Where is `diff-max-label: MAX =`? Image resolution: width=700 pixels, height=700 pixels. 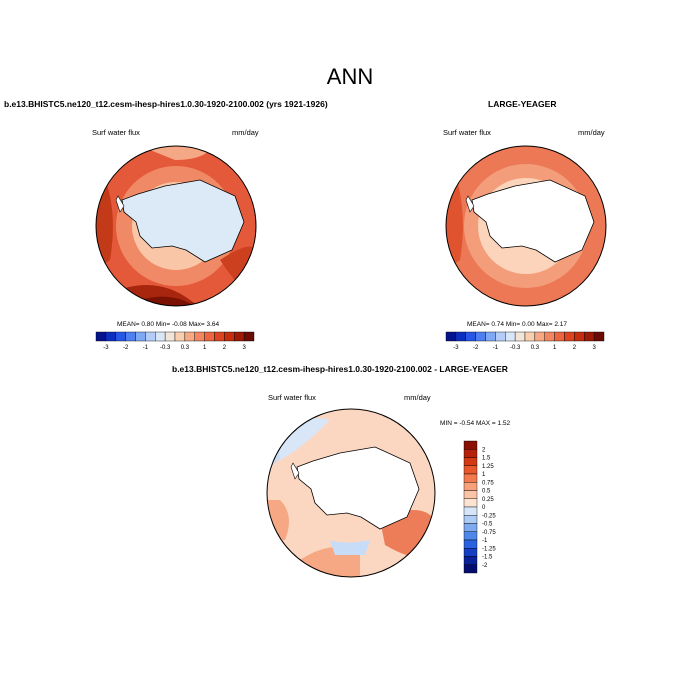
diff-max-label: MAX = is located at coordinates (485, 423).